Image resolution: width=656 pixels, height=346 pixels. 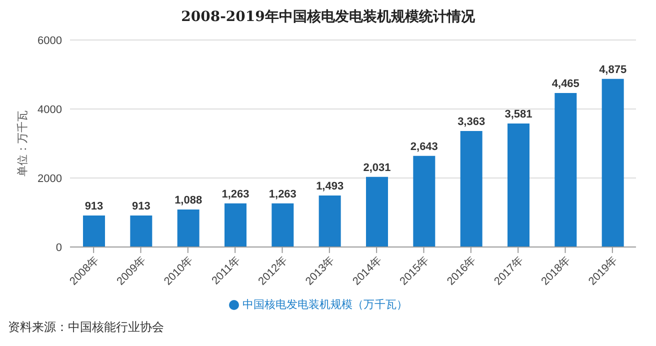 I want to click on legend-label: 中国核电发电装机规模（万千瓦）, so click(x=325, y=305).